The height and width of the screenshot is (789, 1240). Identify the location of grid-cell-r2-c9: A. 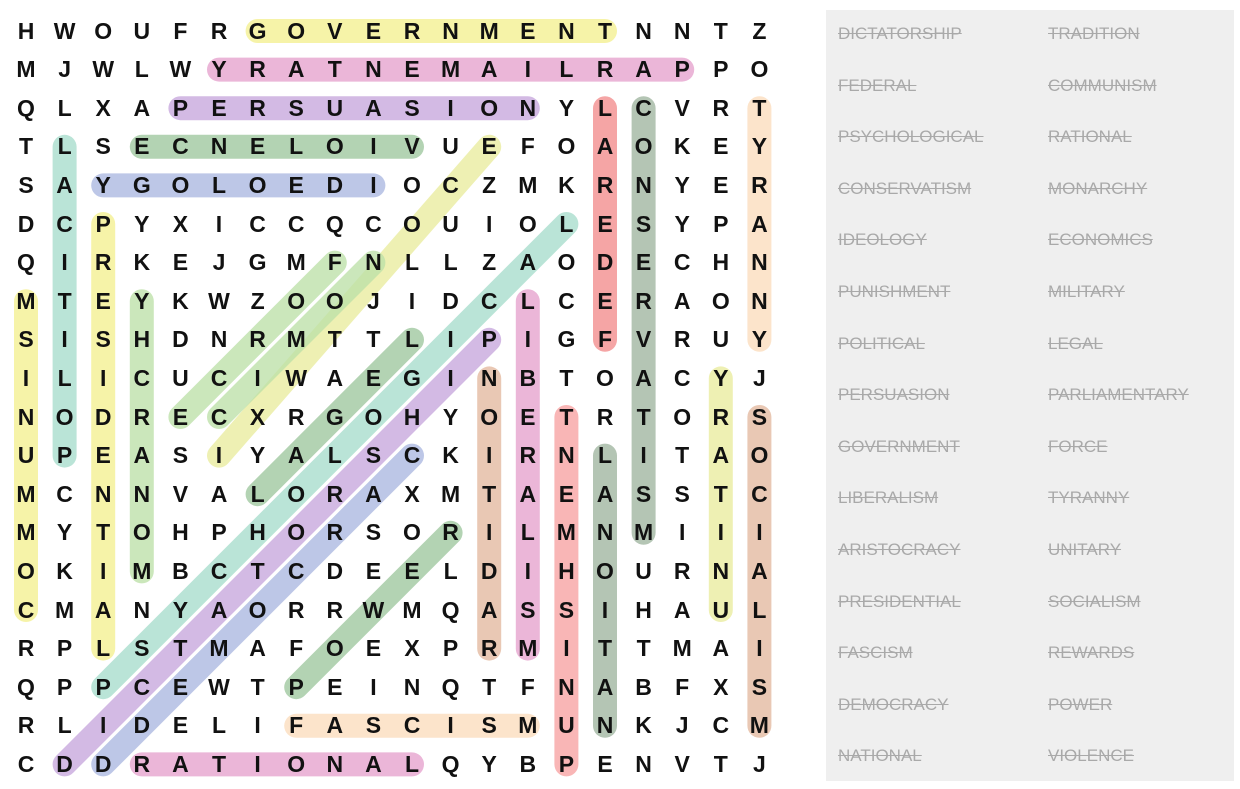
(373, 107).